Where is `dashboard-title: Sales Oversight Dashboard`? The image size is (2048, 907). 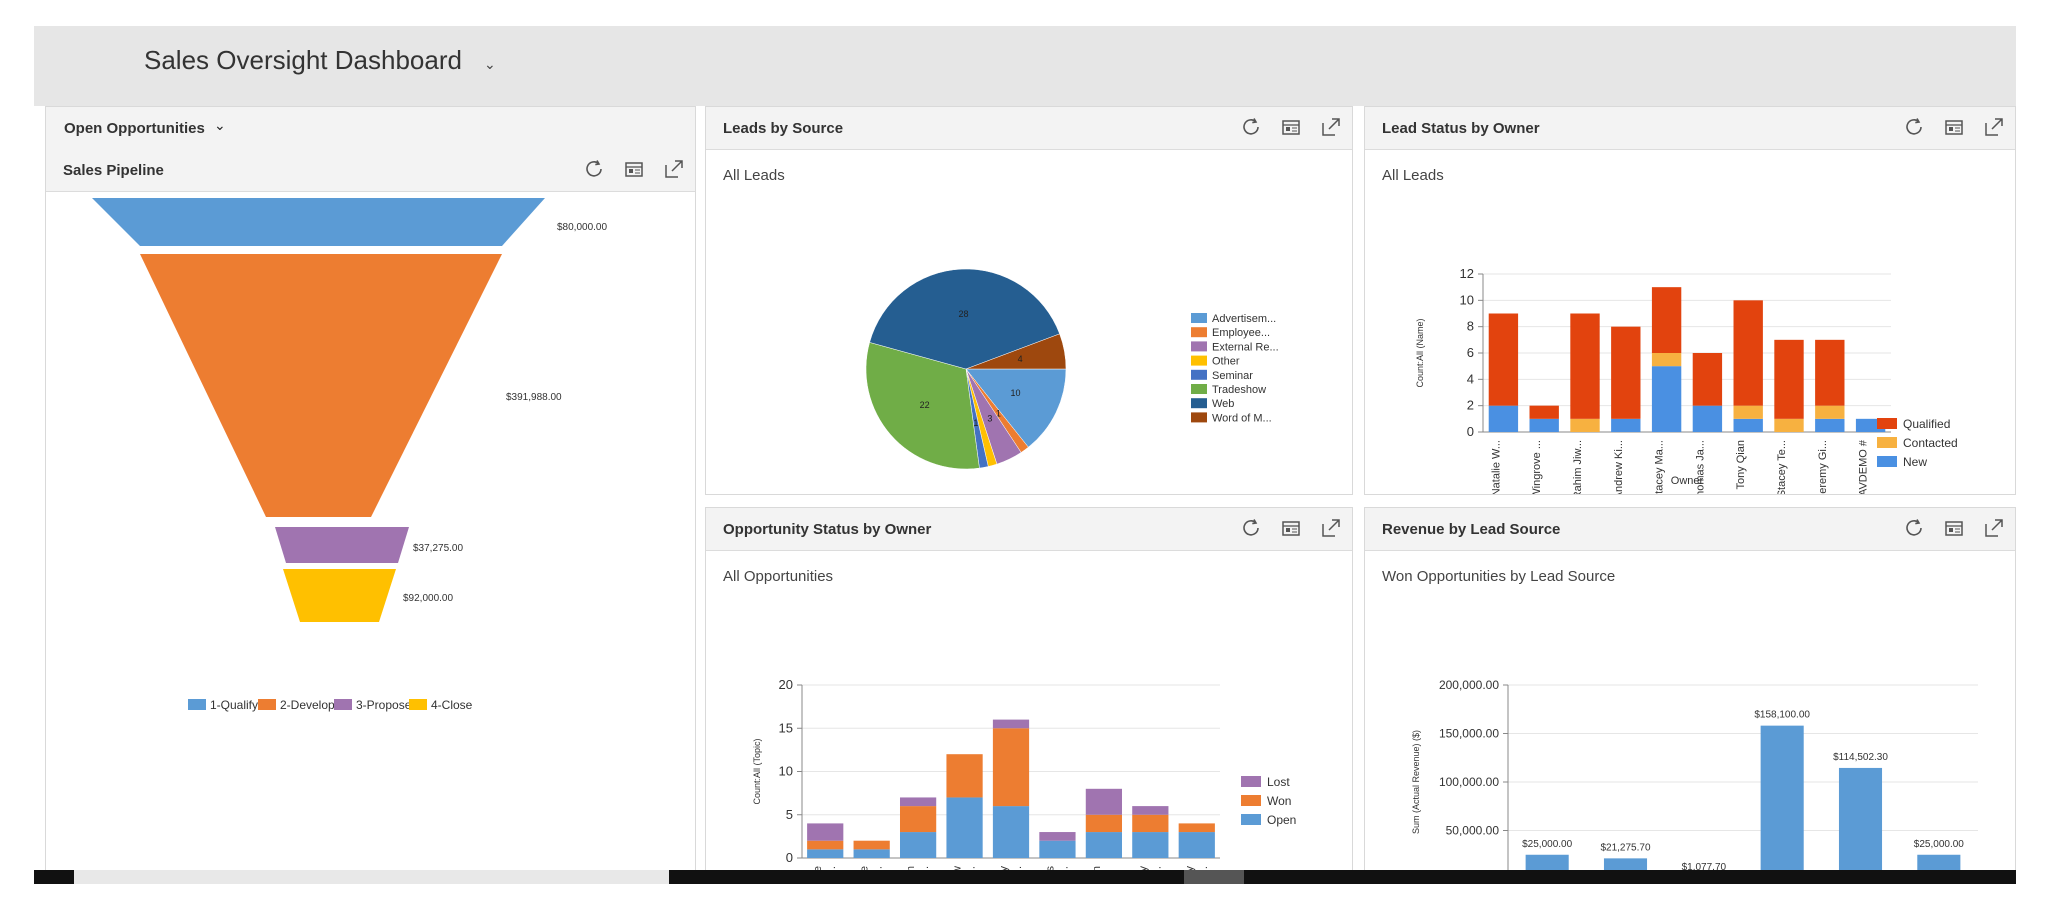 dashboard-title: Sales Oversight Dashboard is located at coordinates (303, 60).